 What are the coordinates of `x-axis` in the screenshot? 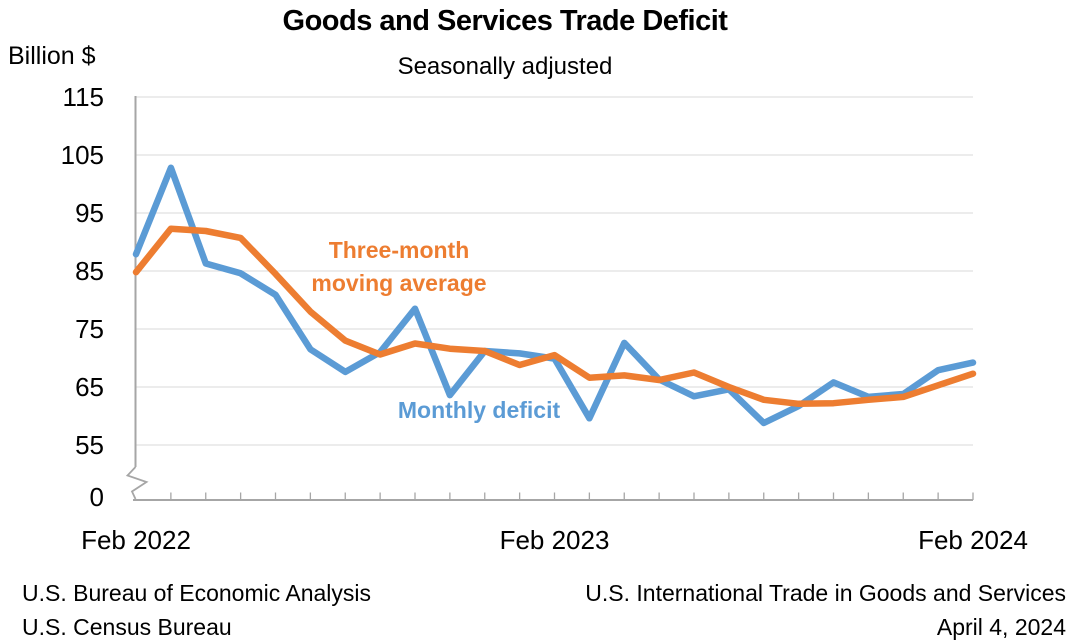 It's located at (553, 496).